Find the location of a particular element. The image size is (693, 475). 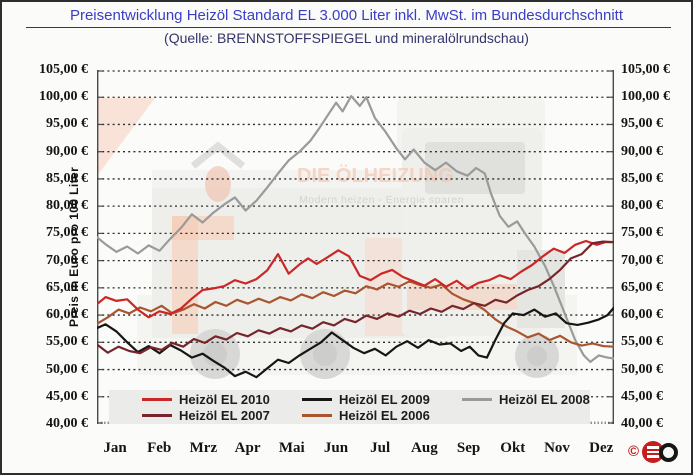

x-tick-label-jun: Jun is located at coordinates (336, 448).